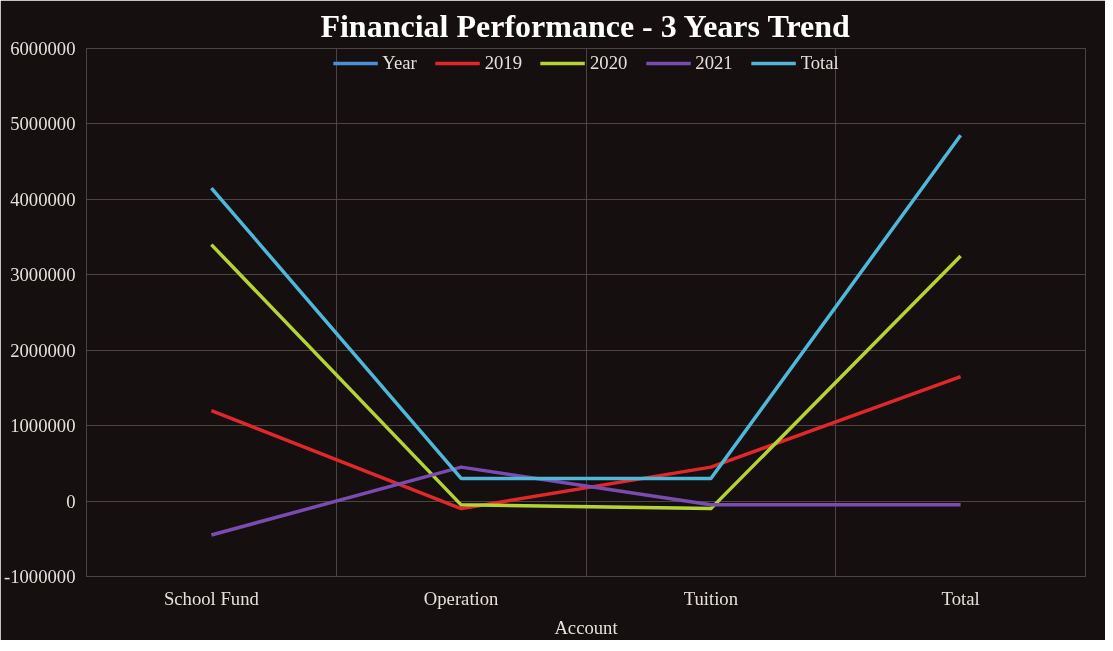  I want to click on x-axis-title: Account, so click(586, 627).